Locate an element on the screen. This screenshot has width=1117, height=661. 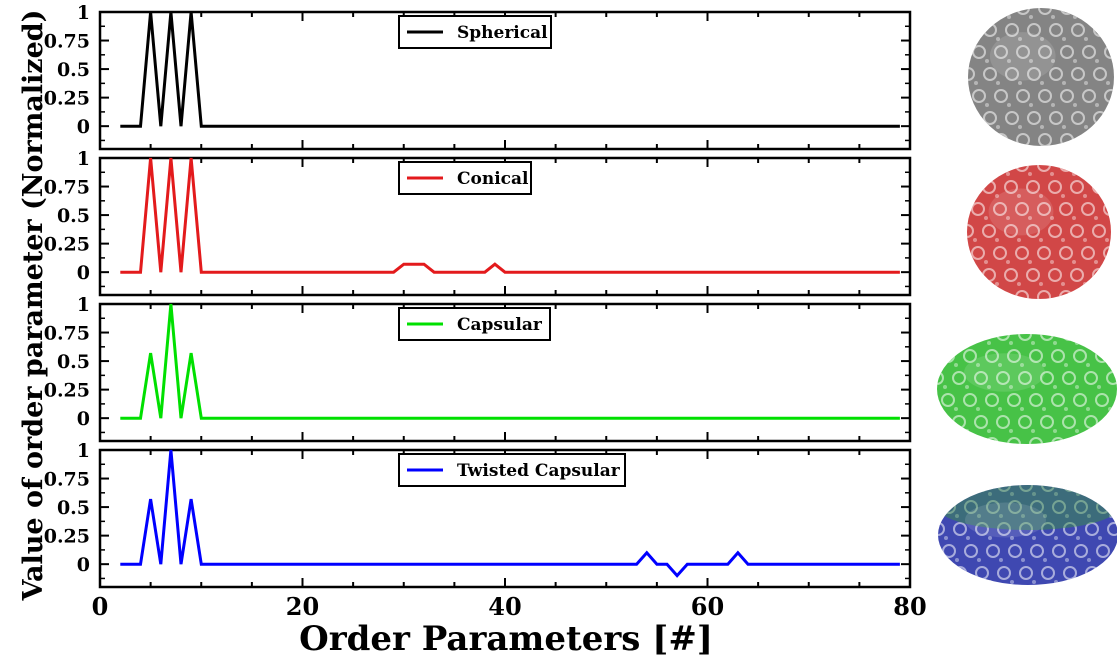
mixed-overlay is located at coordinates (1027, 507).